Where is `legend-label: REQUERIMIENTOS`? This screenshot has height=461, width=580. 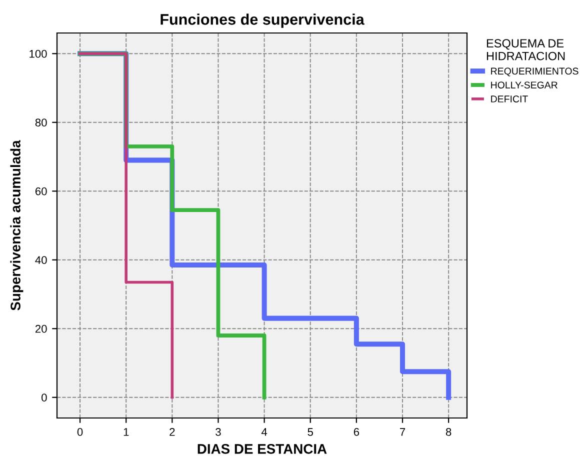
legend-label: REQUERIMIENTOS is located at coordinates (534, 72).